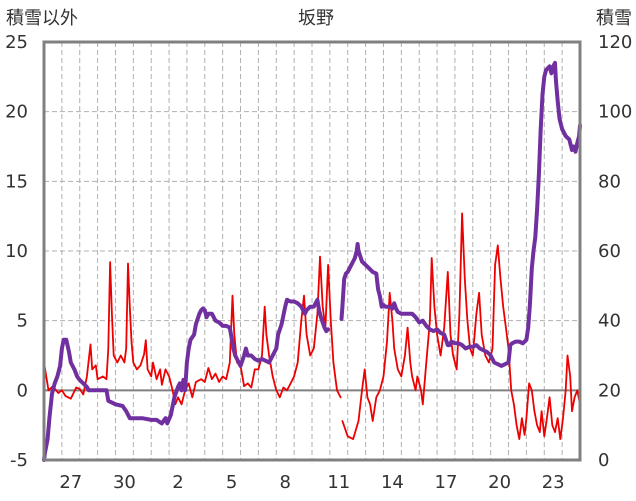 This screenshot has width=636, height=501. What do you see at coordinates (231, 482) in the screenshot?
I see `x-tick-label: 5` at bounding box center [231, 482].